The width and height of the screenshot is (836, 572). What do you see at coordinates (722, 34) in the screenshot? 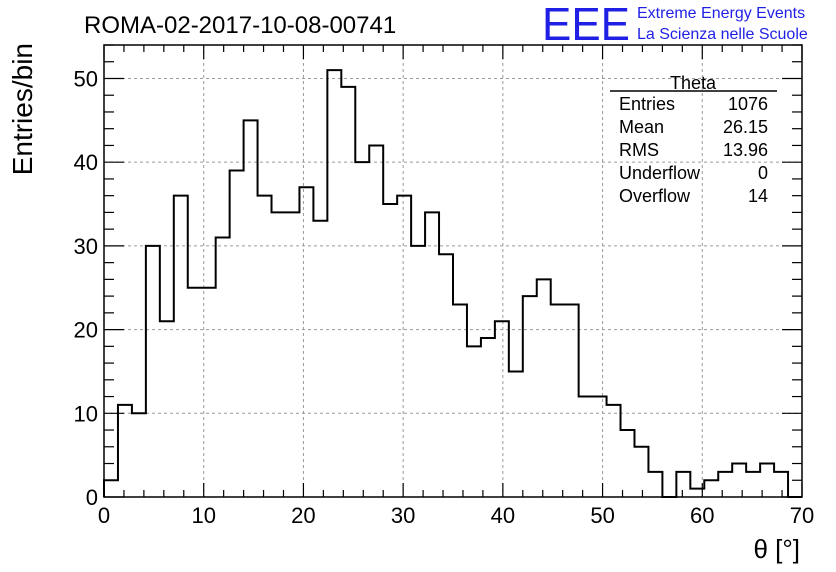
I see `eee-logo-line2: La Scienza nelle Scuole` at bounding box center [722, 34].